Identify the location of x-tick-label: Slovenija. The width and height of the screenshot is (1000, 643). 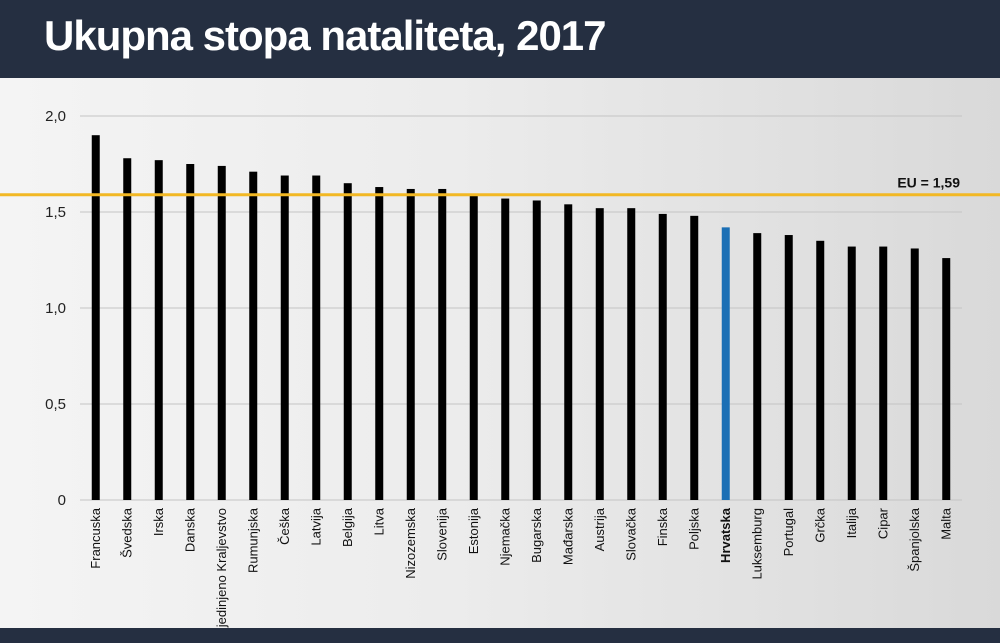
(441, 534).